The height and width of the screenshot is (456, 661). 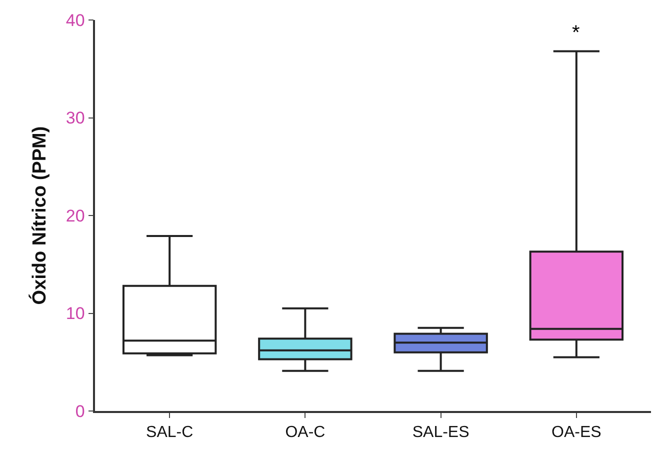 I want to click on y-tick-label: 0, so click(x=80, y=411).